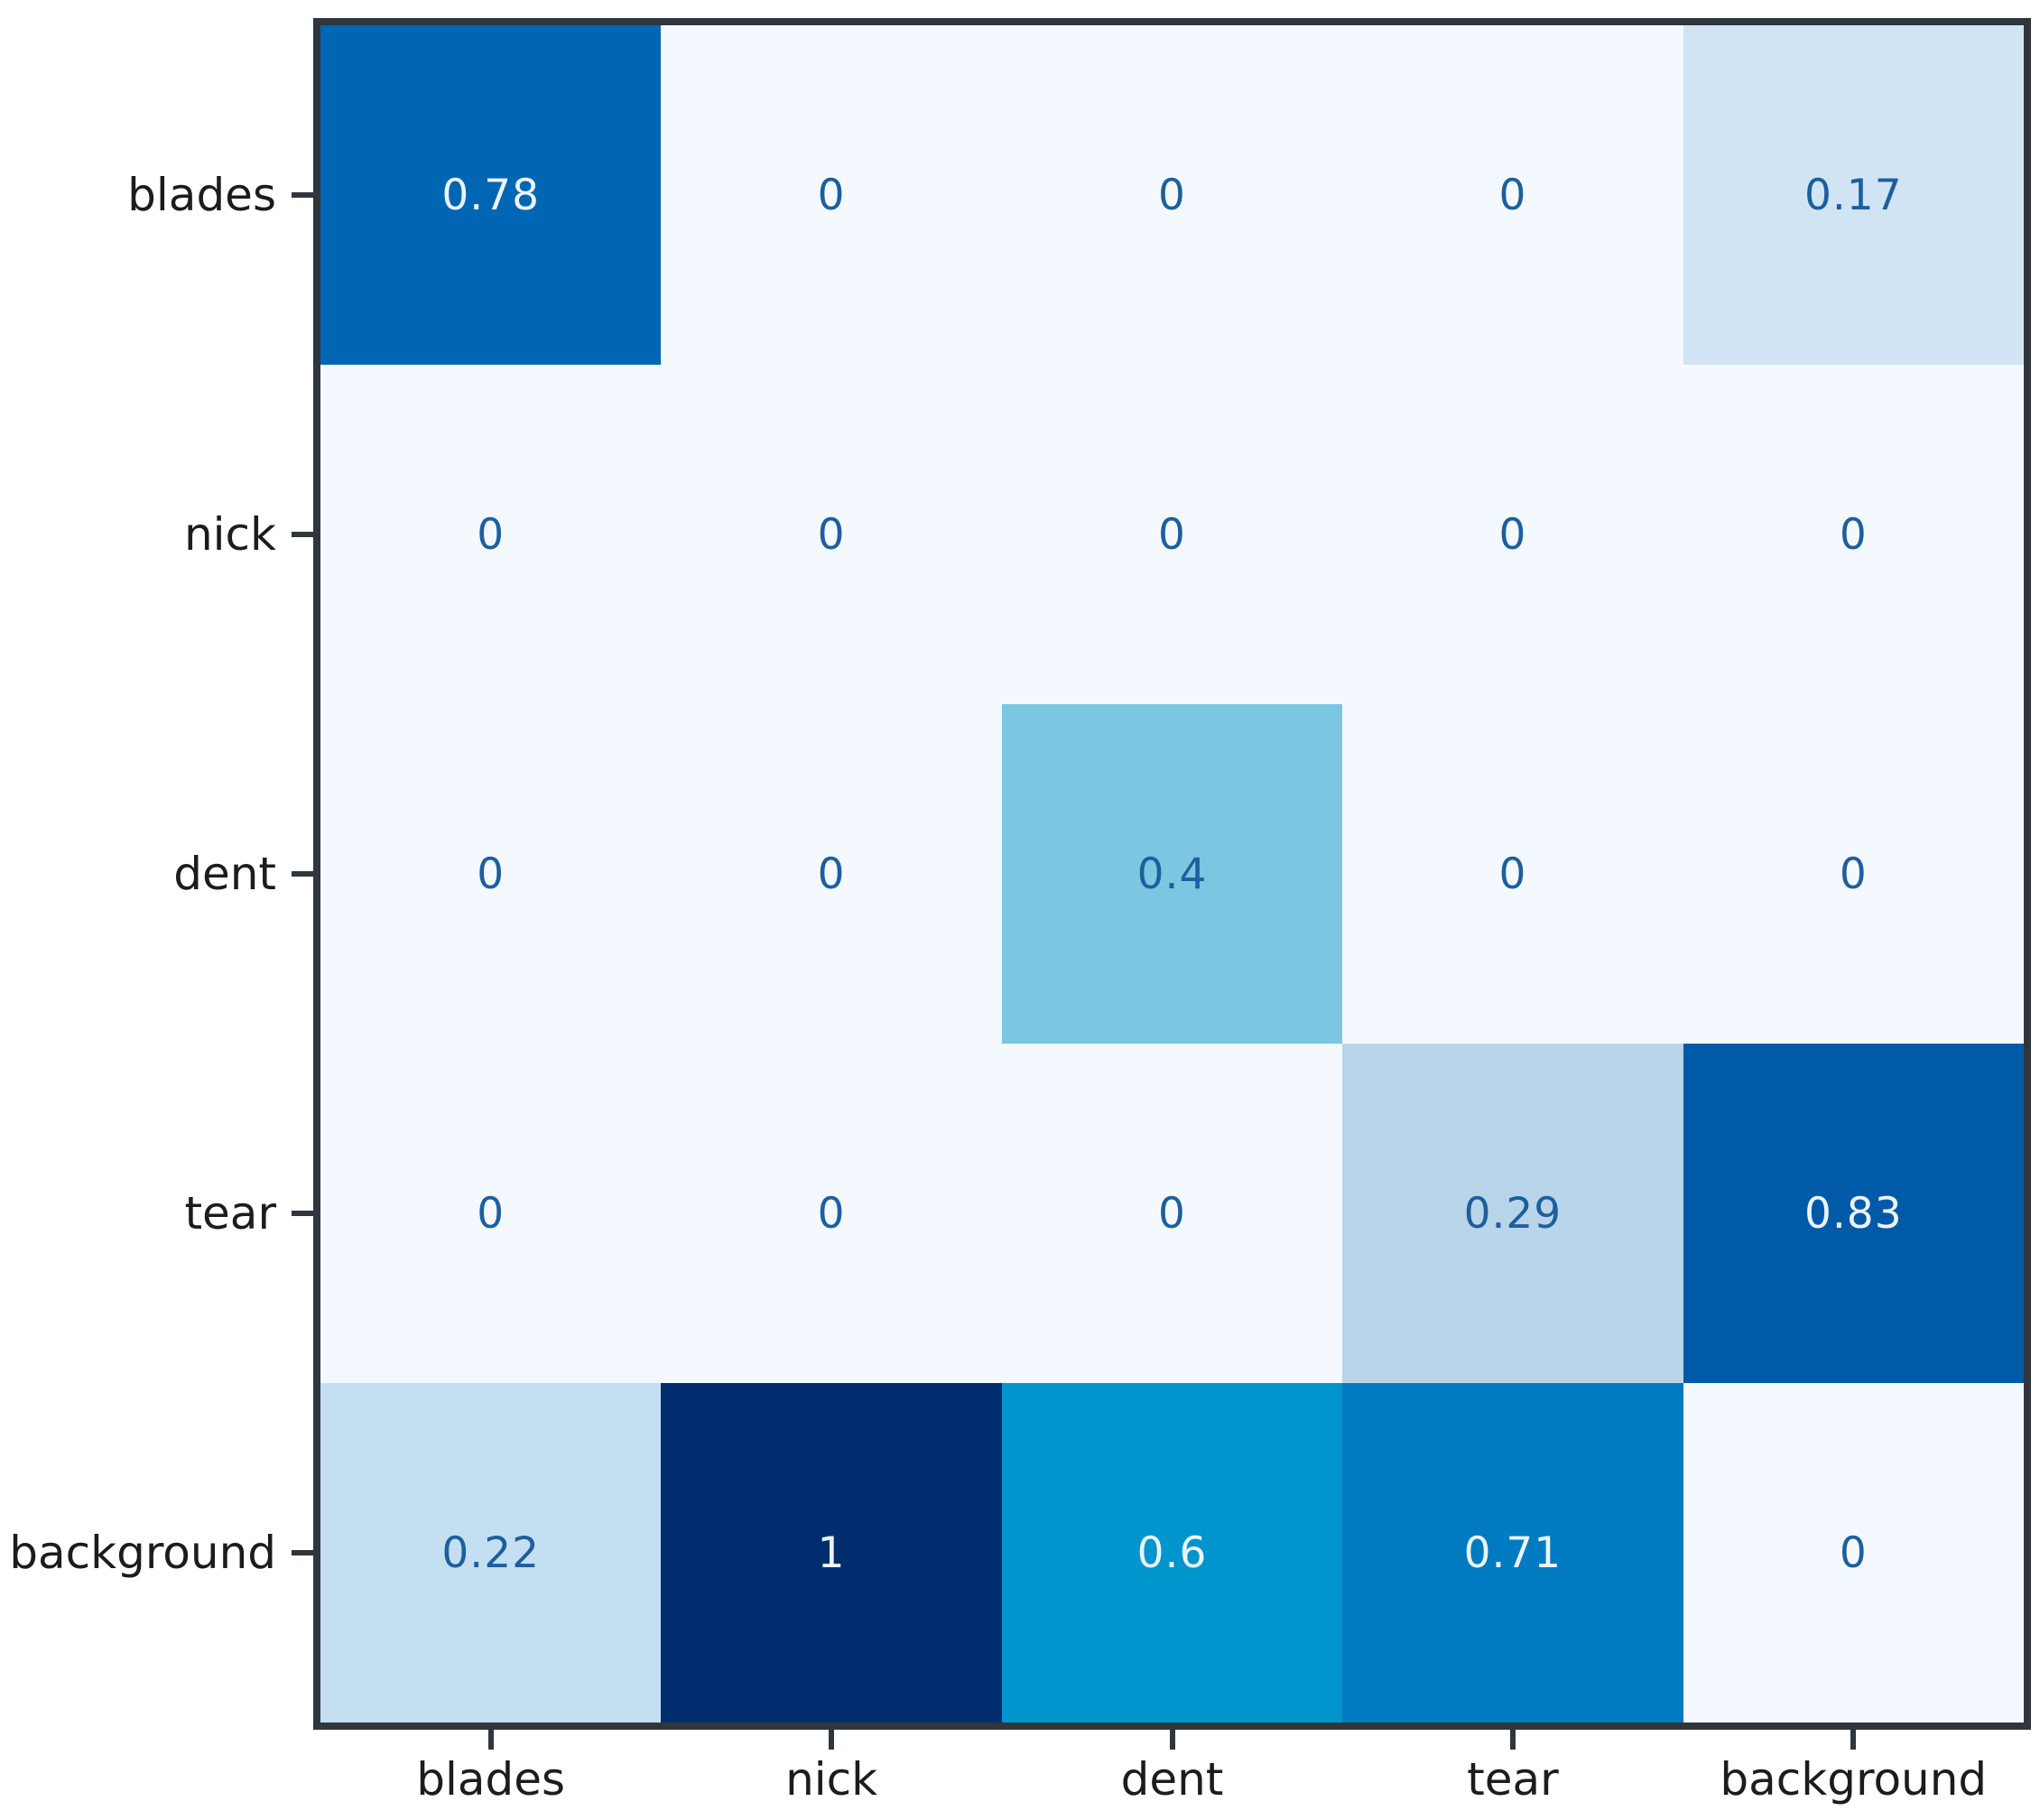 The image size is (2040, 1820). Describe the element at coordinates (1512, 1213) in the screenshot. I see `heatmap-cell-tear-tear: 0.29` at that location.